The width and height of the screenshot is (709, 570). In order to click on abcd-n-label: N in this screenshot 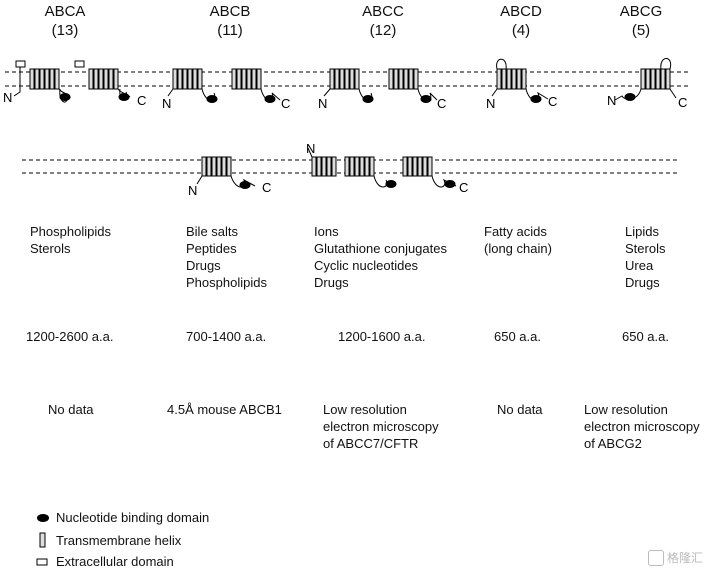, I will do `click(490, 103)`.